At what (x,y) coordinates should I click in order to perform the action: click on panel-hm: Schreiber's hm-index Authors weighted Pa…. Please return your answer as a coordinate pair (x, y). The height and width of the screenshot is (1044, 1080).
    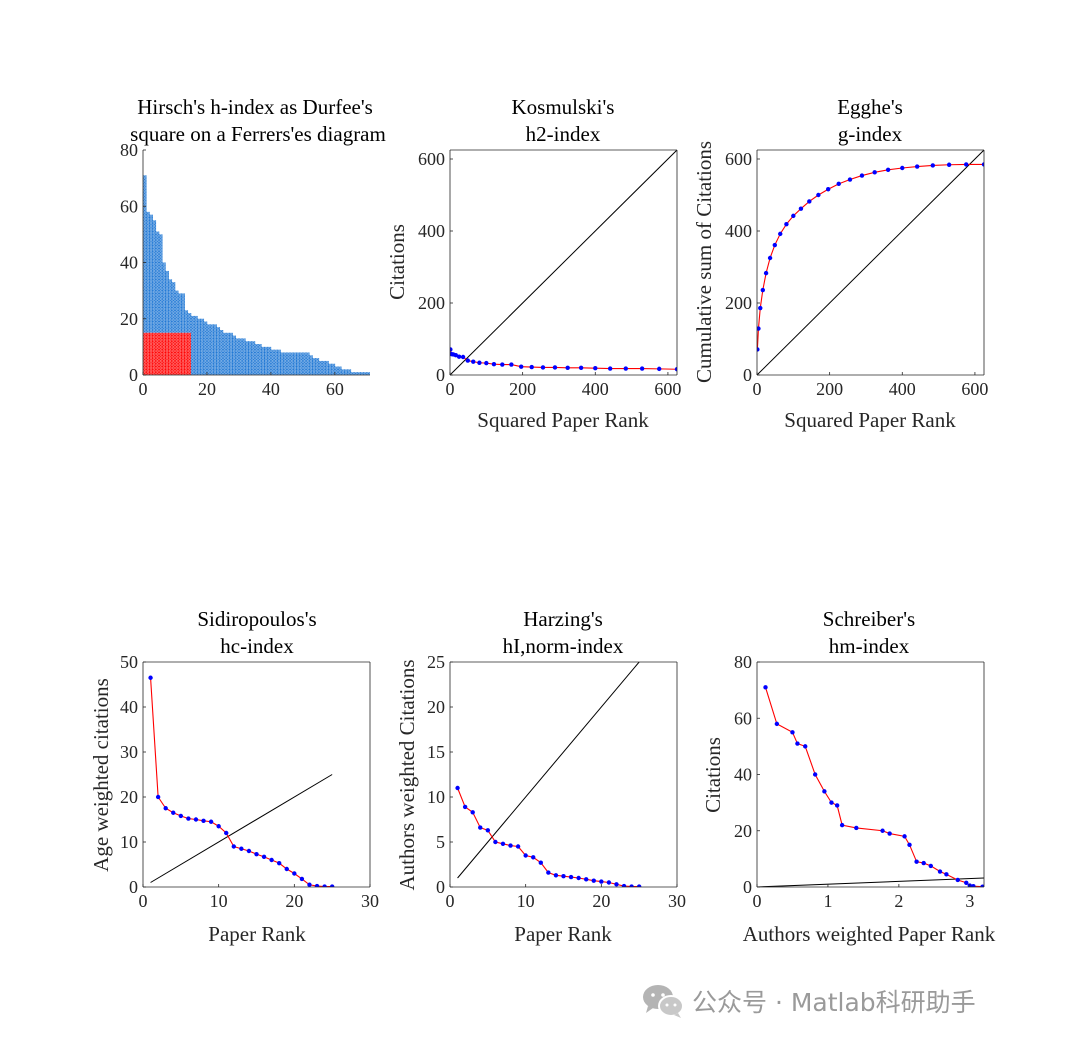
    Looking at the image, I should click on (848, 776).